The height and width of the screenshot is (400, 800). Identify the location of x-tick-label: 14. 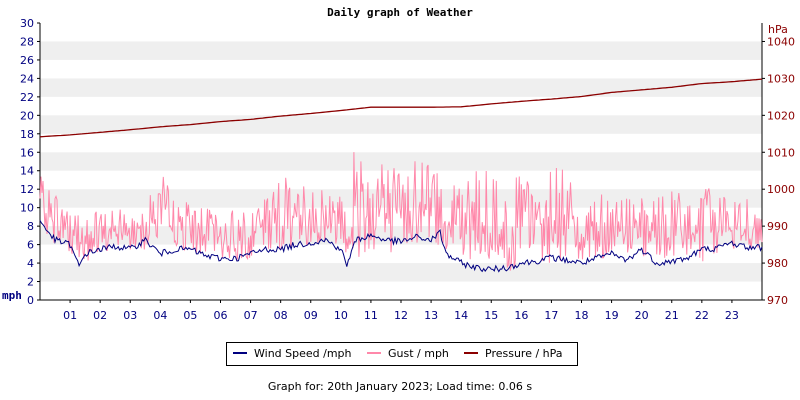
(461, 315).